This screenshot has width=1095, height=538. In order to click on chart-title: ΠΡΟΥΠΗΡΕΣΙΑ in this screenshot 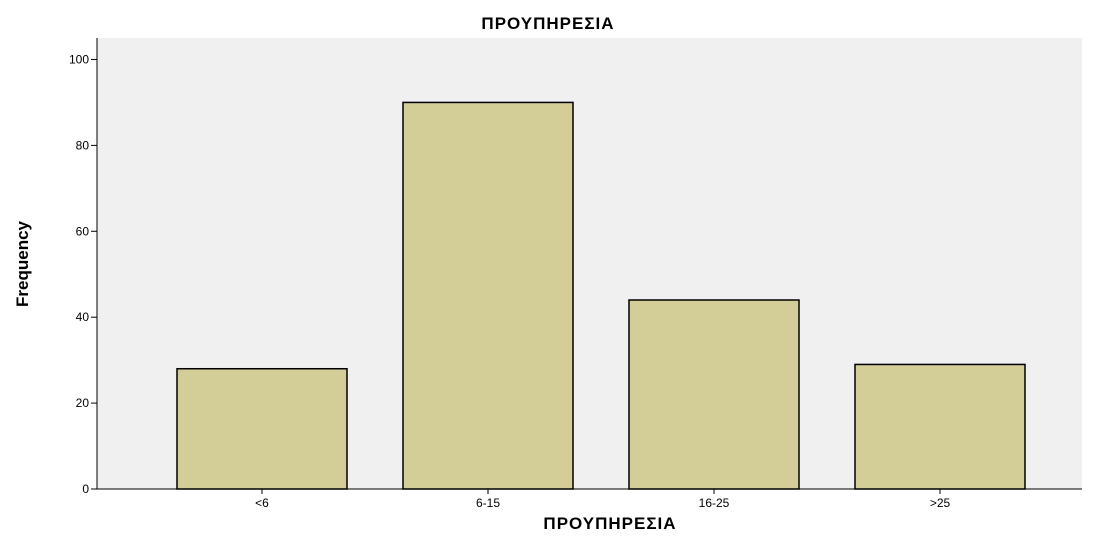, I will do `click(547, 23)`.